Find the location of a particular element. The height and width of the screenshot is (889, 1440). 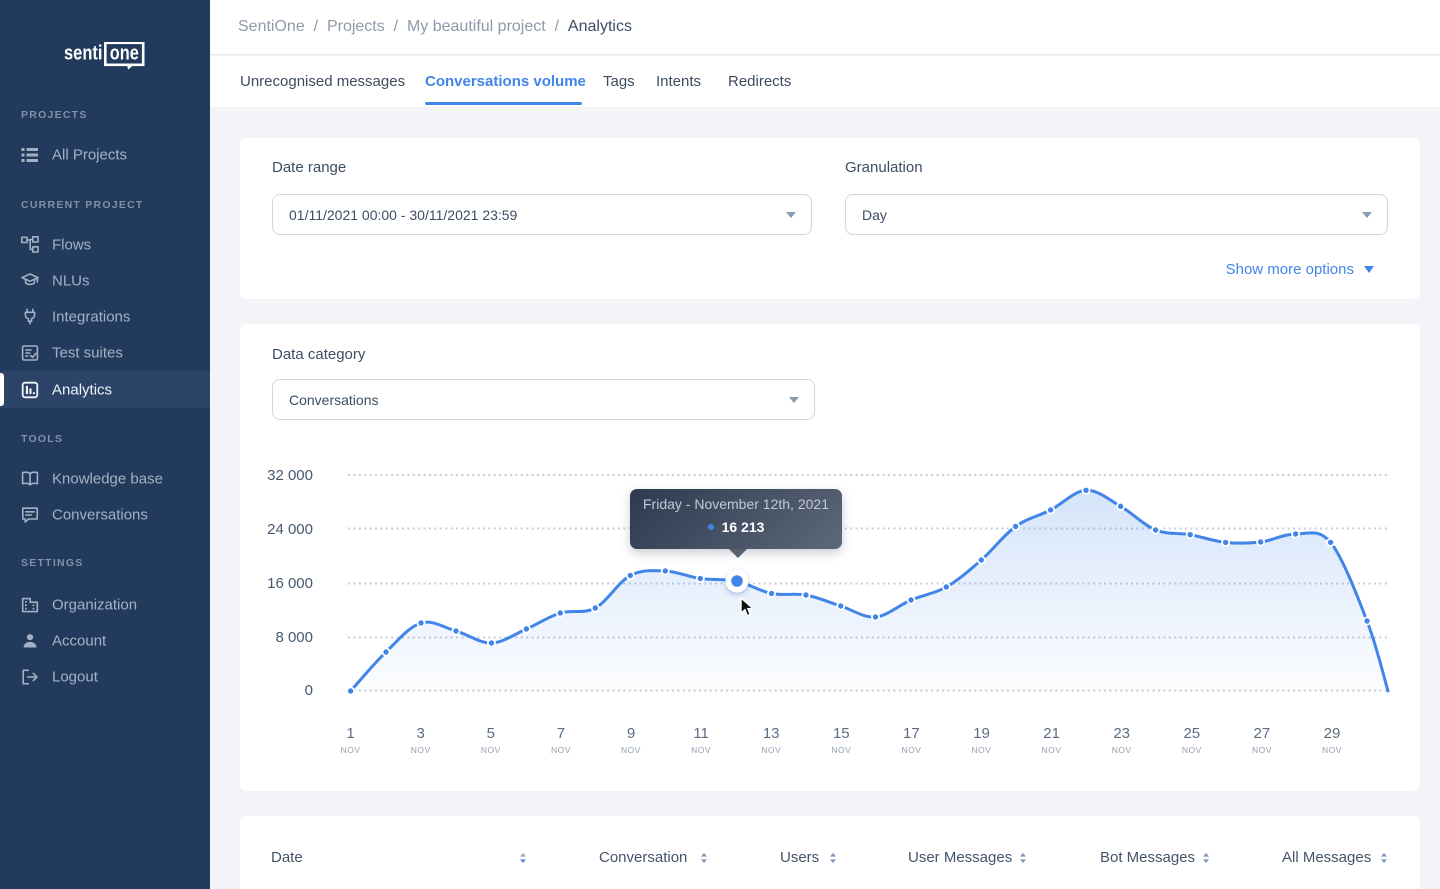

svg-text: 15 is located at coordinates (841, 733).